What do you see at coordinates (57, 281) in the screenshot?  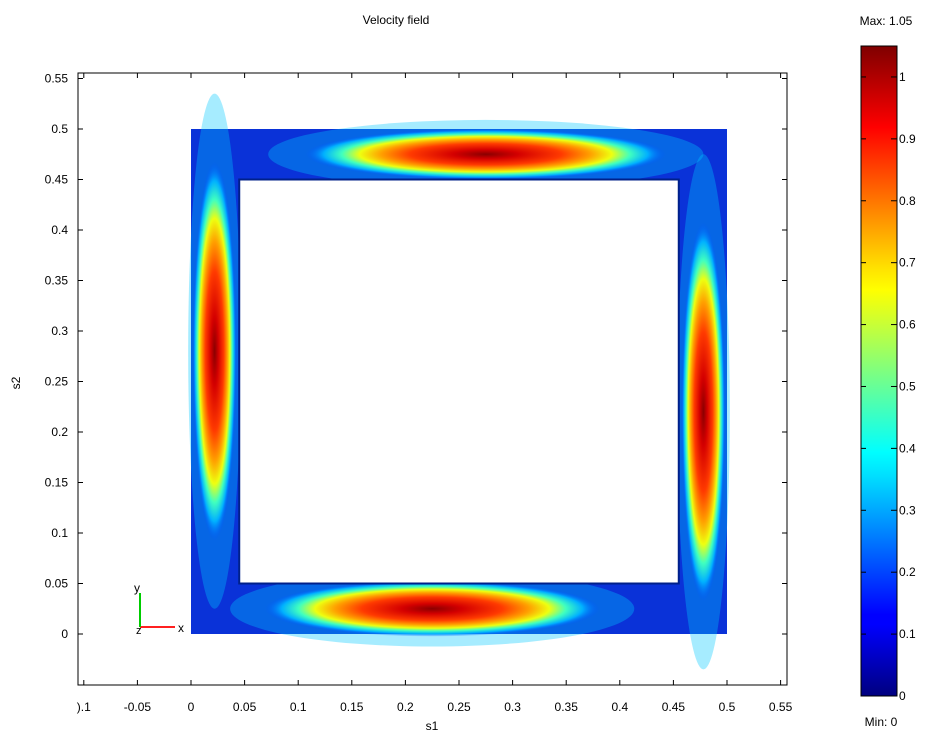 I see `y-tick-label: 0.35` at bounding box center [57, 281].